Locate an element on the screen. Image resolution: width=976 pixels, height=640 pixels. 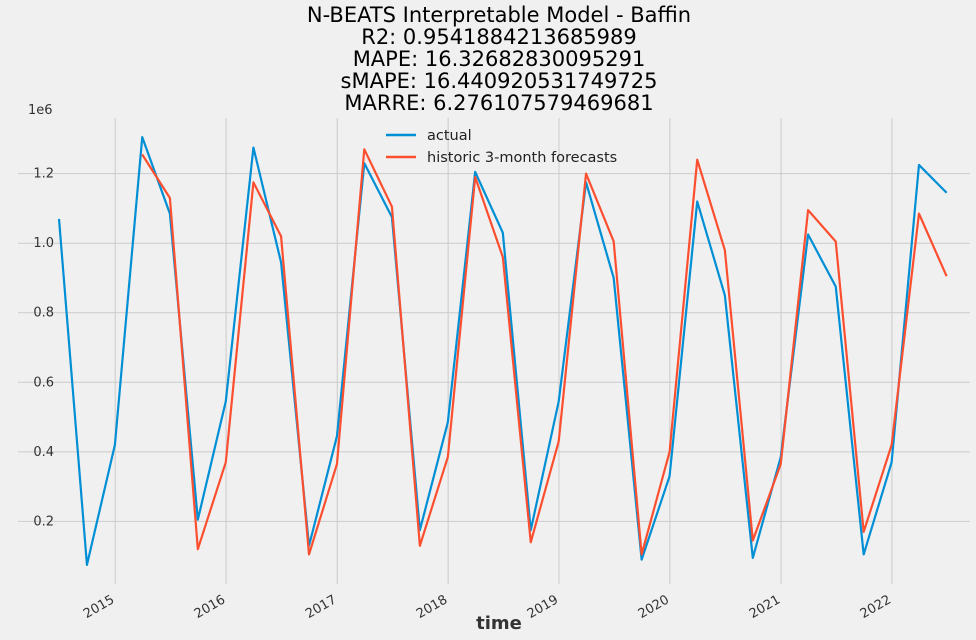
x-axis-label: time is located at coordinates (499, 623).